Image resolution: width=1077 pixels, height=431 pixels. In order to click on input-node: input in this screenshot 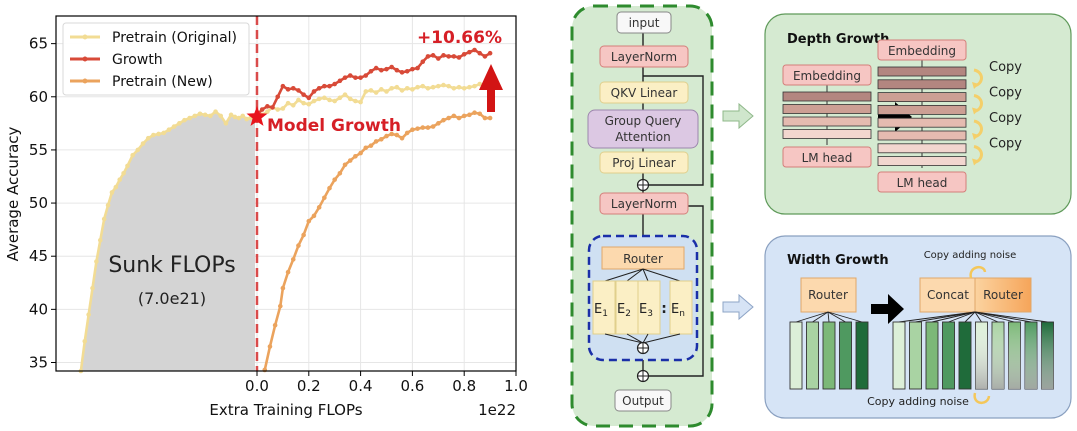, I will do `click(644, 22)`.